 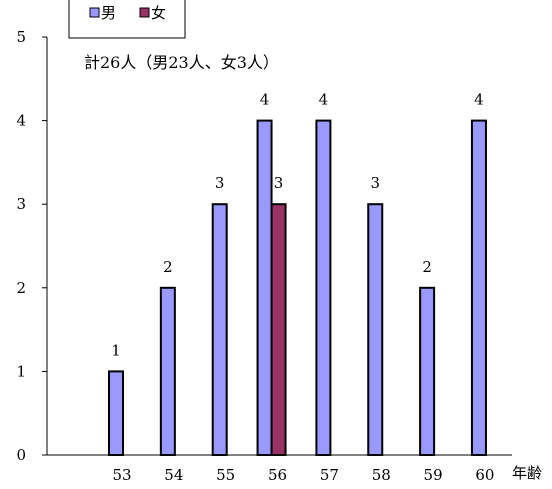 I want to click on x-tick-label: 57, so click(x=329, y=475).